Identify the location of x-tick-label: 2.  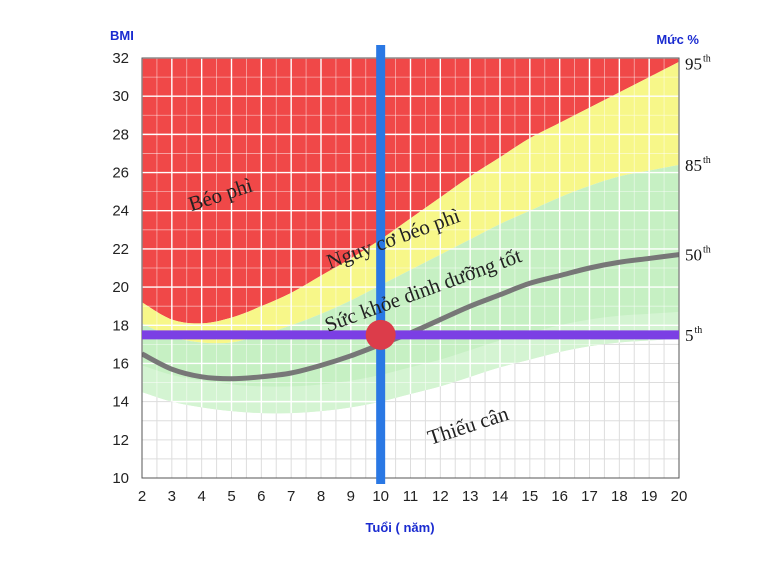
(142, 496).